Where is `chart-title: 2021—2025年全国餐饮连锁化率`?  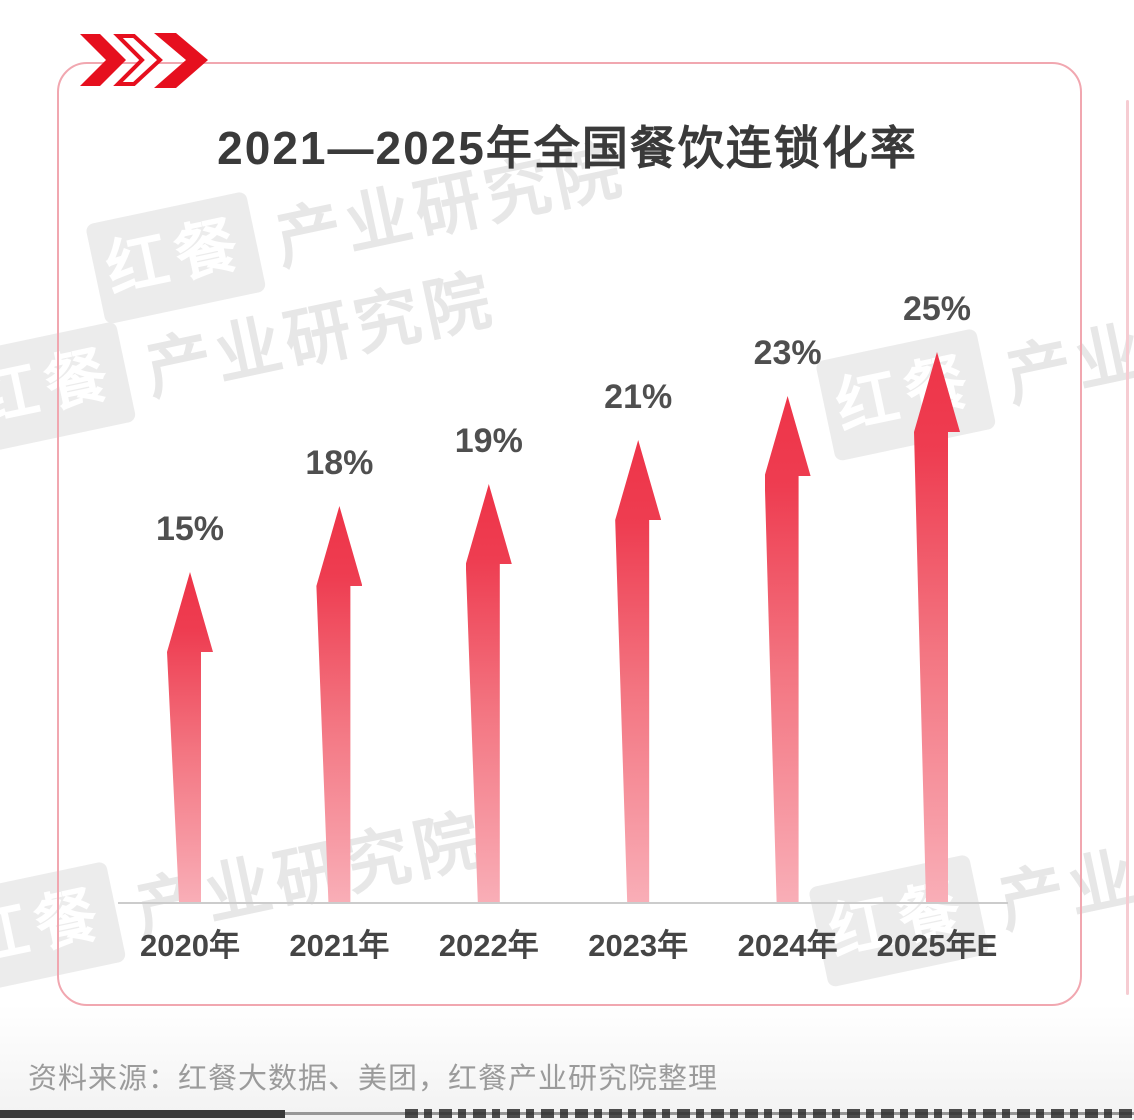
chart-title: 2021—2025年全国餐饮连锁化率 is located at coordinates (567, 148).